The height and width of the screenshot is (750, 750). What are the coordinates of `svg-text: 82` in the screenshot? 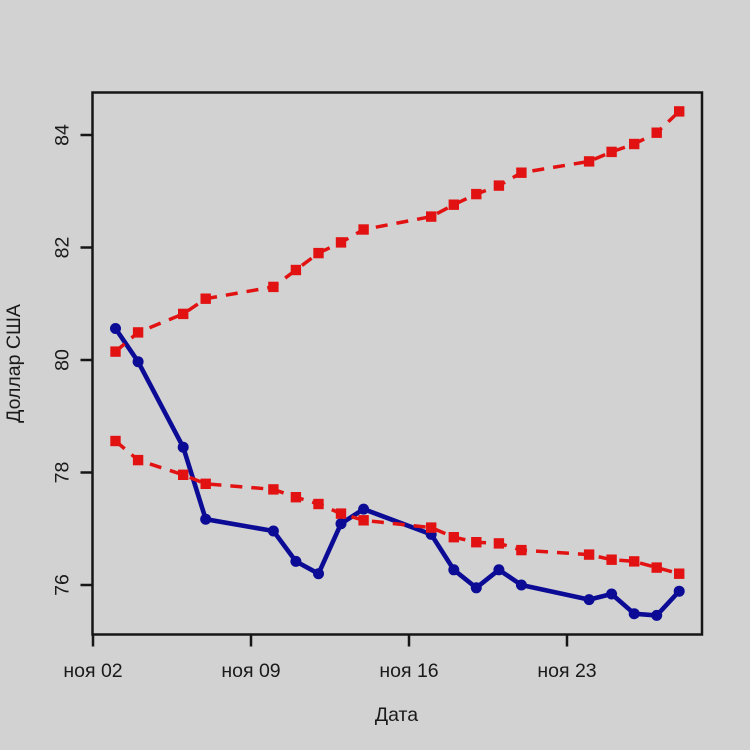 It's located at (63, 248).